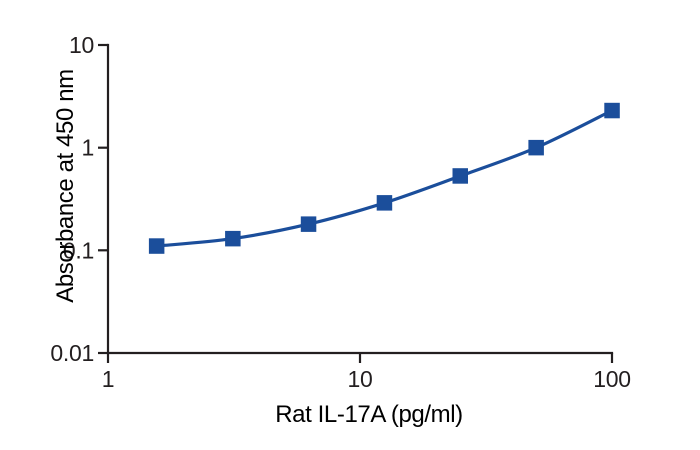 This screenshot has width=700, height=450. What do you see at coordinates (611, 379) in the screenshot?
I see `x-tick-label: 100` at bounding box center [611, 379].